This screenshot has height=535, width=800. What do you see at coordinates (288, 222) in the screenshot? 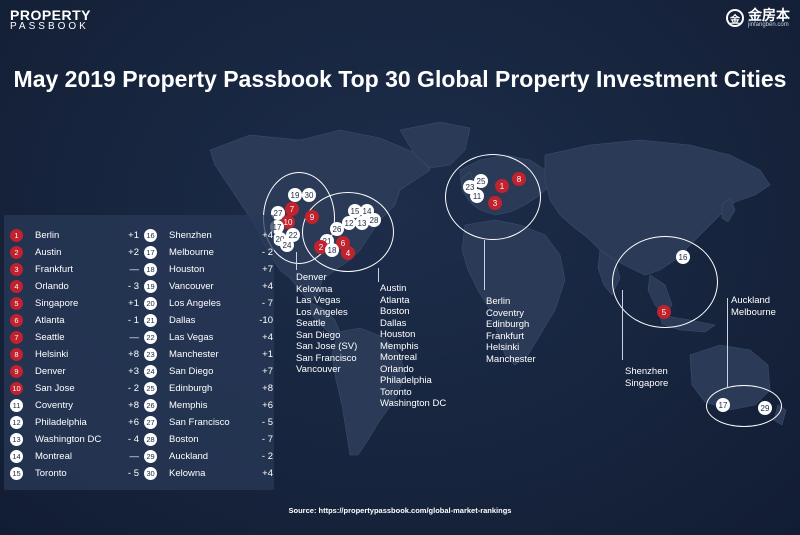
I see `city-pin: 10` at bounding box center [288, 222].